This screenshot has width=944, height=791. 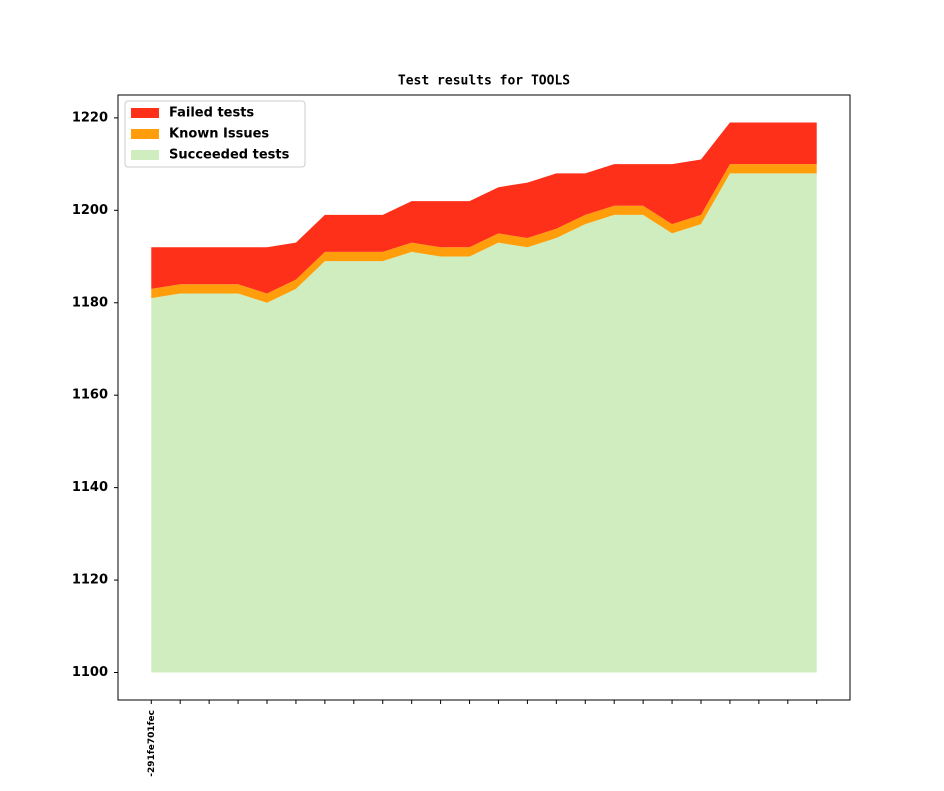 I want to click on legend-label: Known Issues, so click(x=219, y=134).